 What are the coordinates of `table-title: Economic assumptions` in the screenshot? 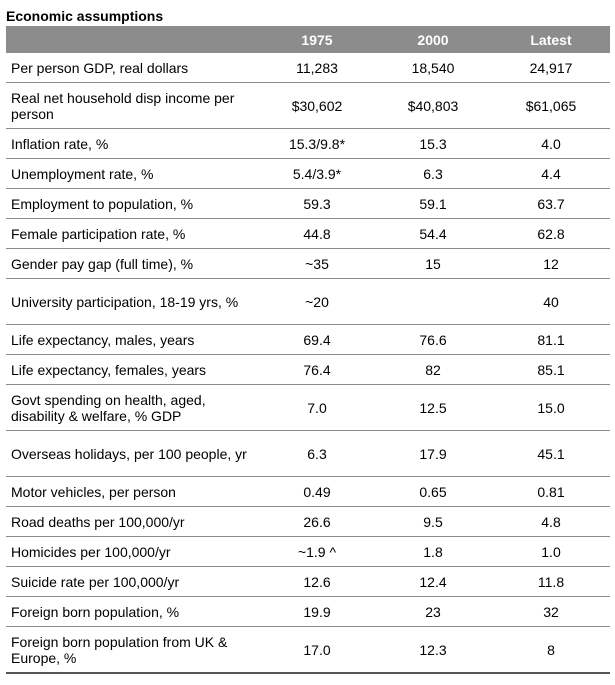 It's located at (85, 16).